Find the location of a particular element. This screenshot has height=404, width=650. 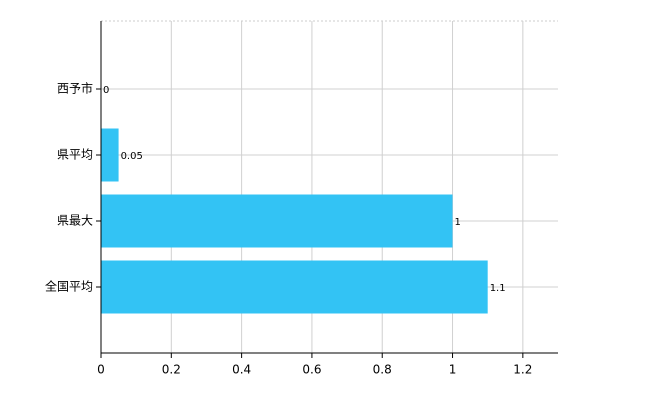

value-label: 0 is located at coordinates (106, 90).